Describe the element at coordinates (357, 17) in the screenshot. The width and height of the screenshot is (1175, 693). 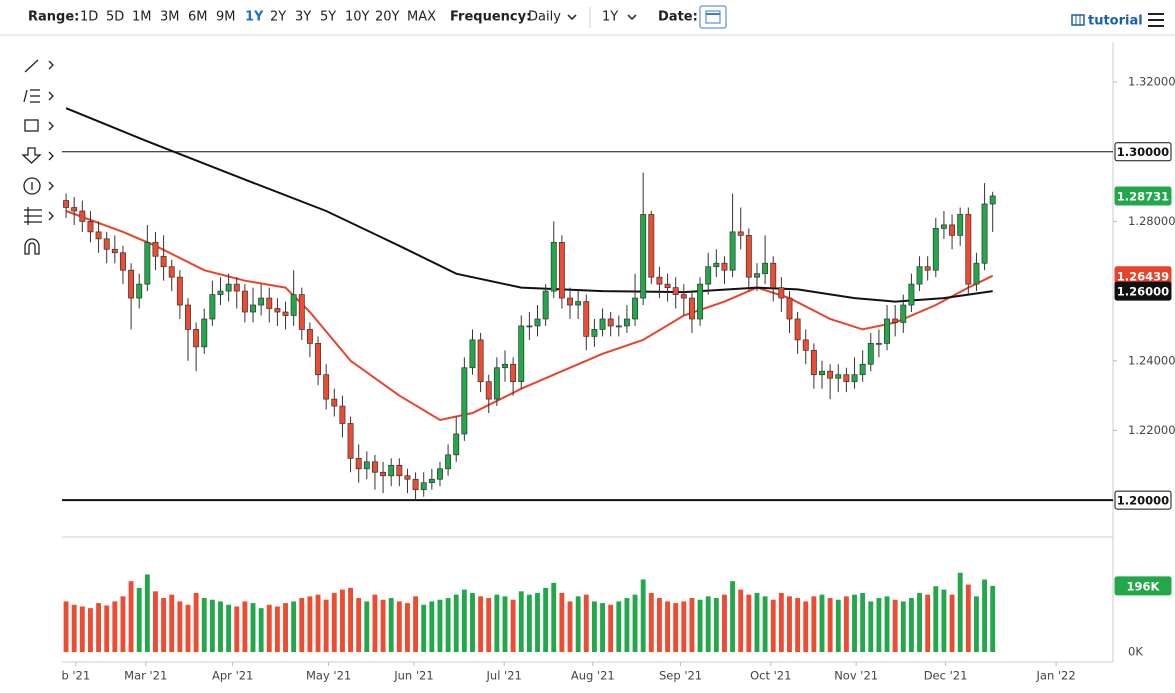
I see `range-option: 10Y` at that location.